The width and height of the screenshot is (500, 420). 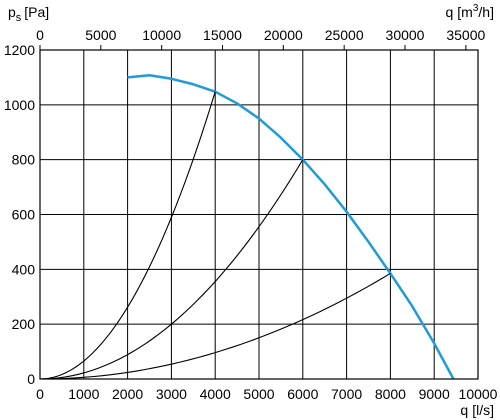 I want to click on x-bottom-tick-label: 1000, so click(x=83, y=394).